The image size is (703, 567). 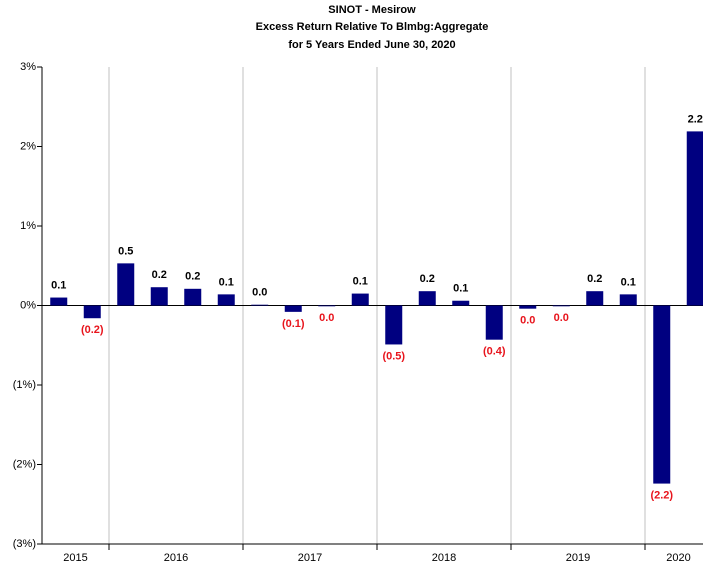 What do you see at coordinates (661, 495) in the screenshot?
I see `value-label: (2.2)` at bounding box center [661, 495].